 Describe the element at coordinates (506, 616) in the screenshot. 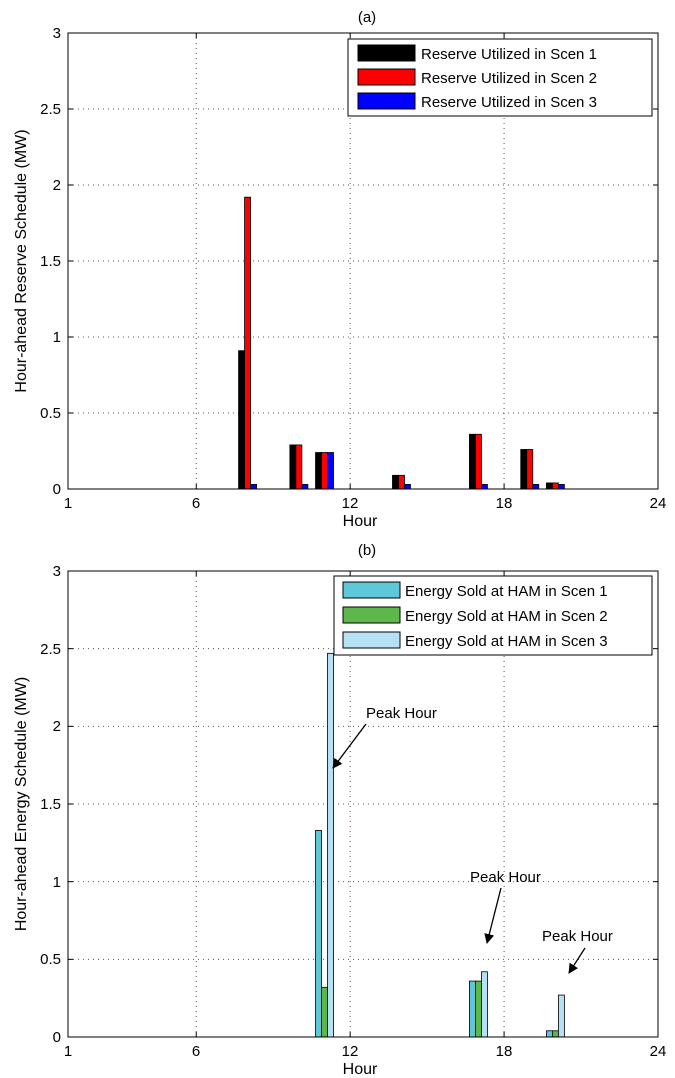

I see `legend-label-scen2: Energy Sold at HAM in Scen 2` at that location.